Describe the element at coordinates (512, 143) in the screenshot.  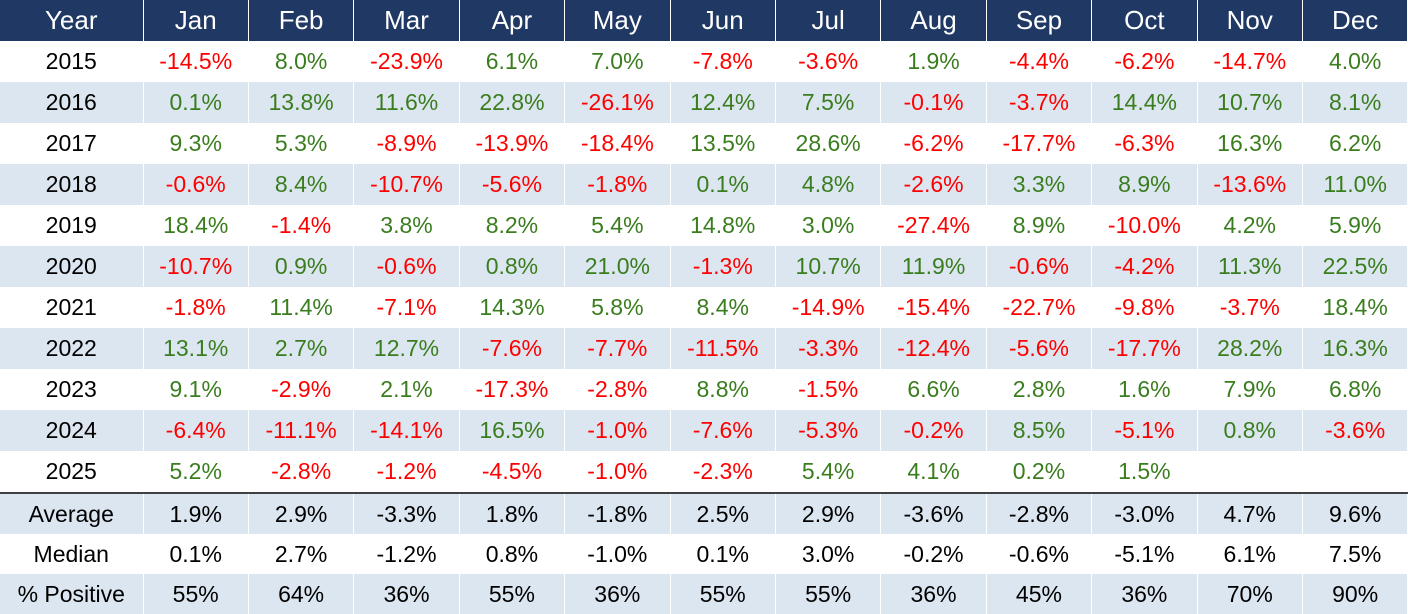
I see `return-cell: -13.9%` at that location.